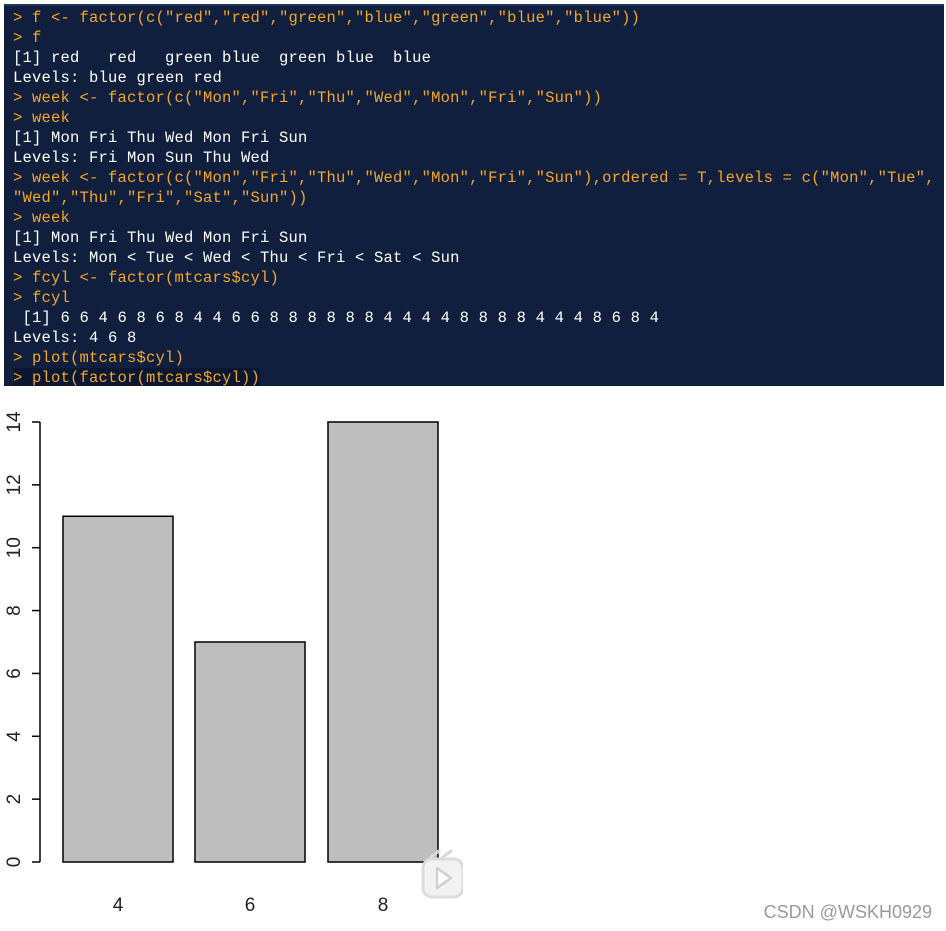 This screenshot has width=946, height=931. I want to click on console-command-line: "Wed","Thu","Fri","Sat","Sun")), so click(160, 198).